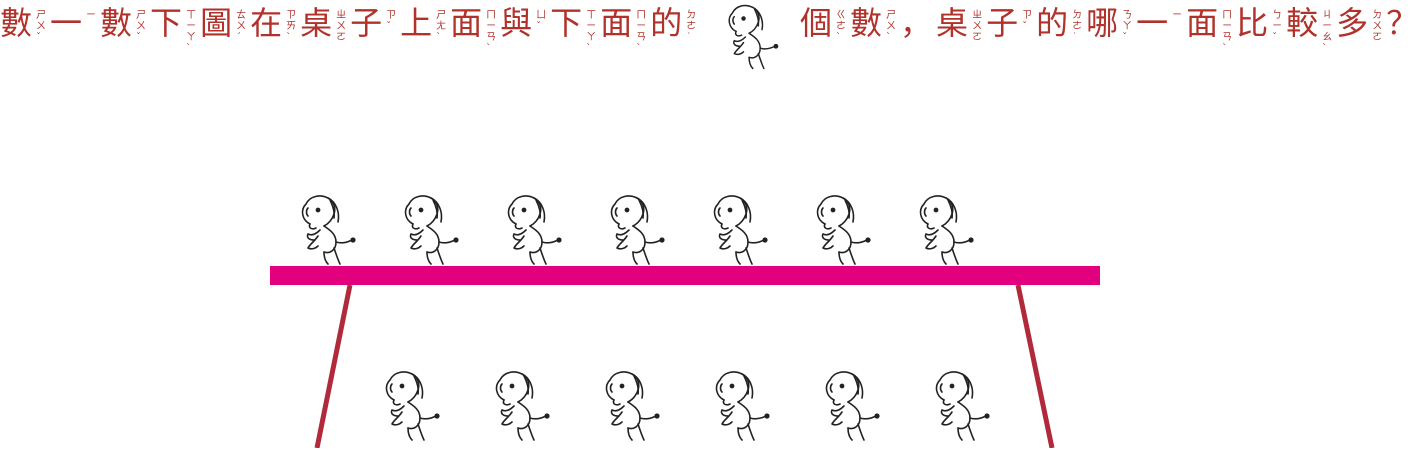 The image size is (1426, 450). I want to click on question-char: 個, so click(816, 23).